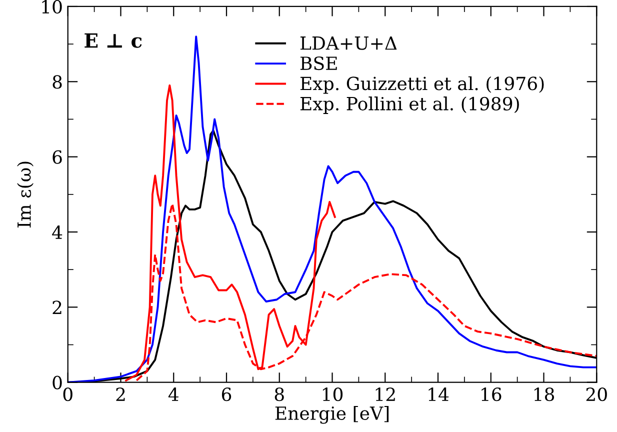  I want to click on y-tick-label: 6, so click(57, 157).